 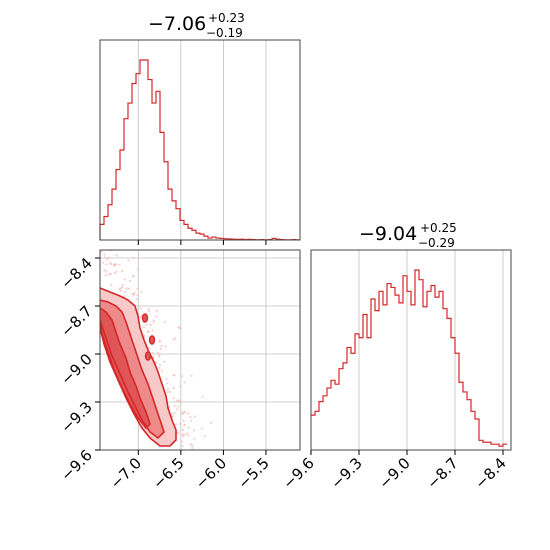 I want to click on bottom-left-yticklabel-1: −8.7, so click(x=76, y=321).